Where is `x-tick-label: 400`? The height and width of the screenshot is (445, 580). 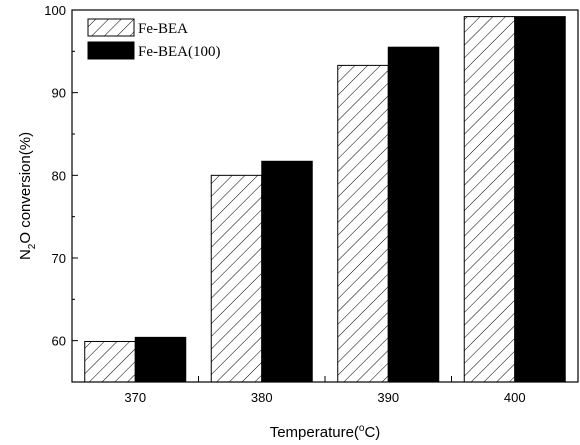
x-tick-label: 400 is located at coordinates (515, 397).